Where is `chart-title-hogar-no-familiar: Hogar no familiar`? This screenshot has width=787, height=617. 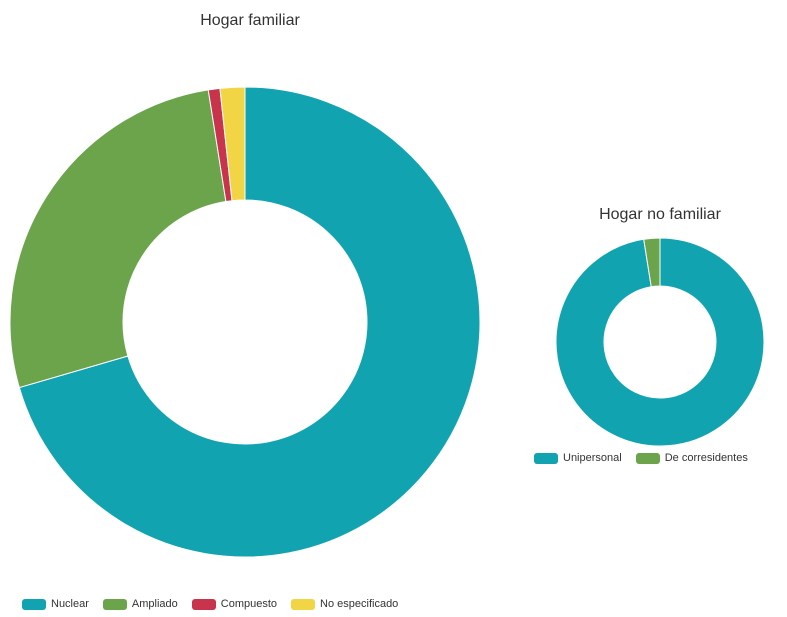
chart-title-hogar-no-familiar: Hogar no familiar is located at coordinates (660, 214).